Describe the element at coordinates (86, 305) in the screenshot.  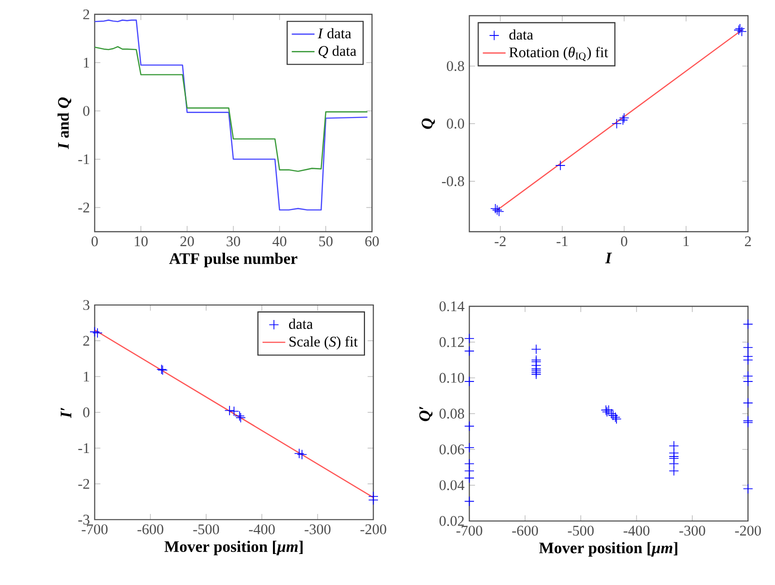
I see `y-tick-label: 3` at that location.